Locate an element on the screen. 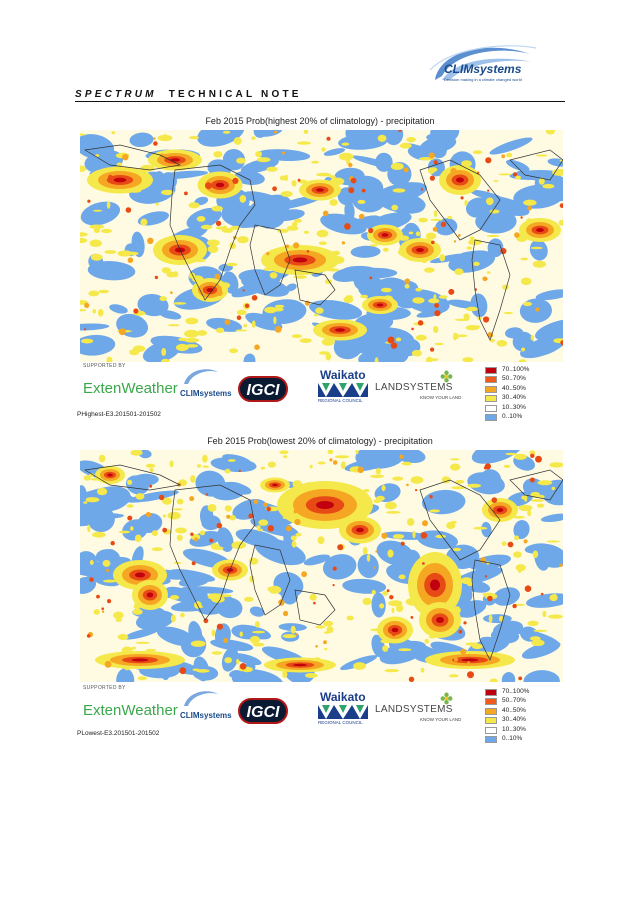 Image resolution: width=638 pixels, height=902 pixels. header-logo-name: CLIMsystems is located at coordinates (483, 69).